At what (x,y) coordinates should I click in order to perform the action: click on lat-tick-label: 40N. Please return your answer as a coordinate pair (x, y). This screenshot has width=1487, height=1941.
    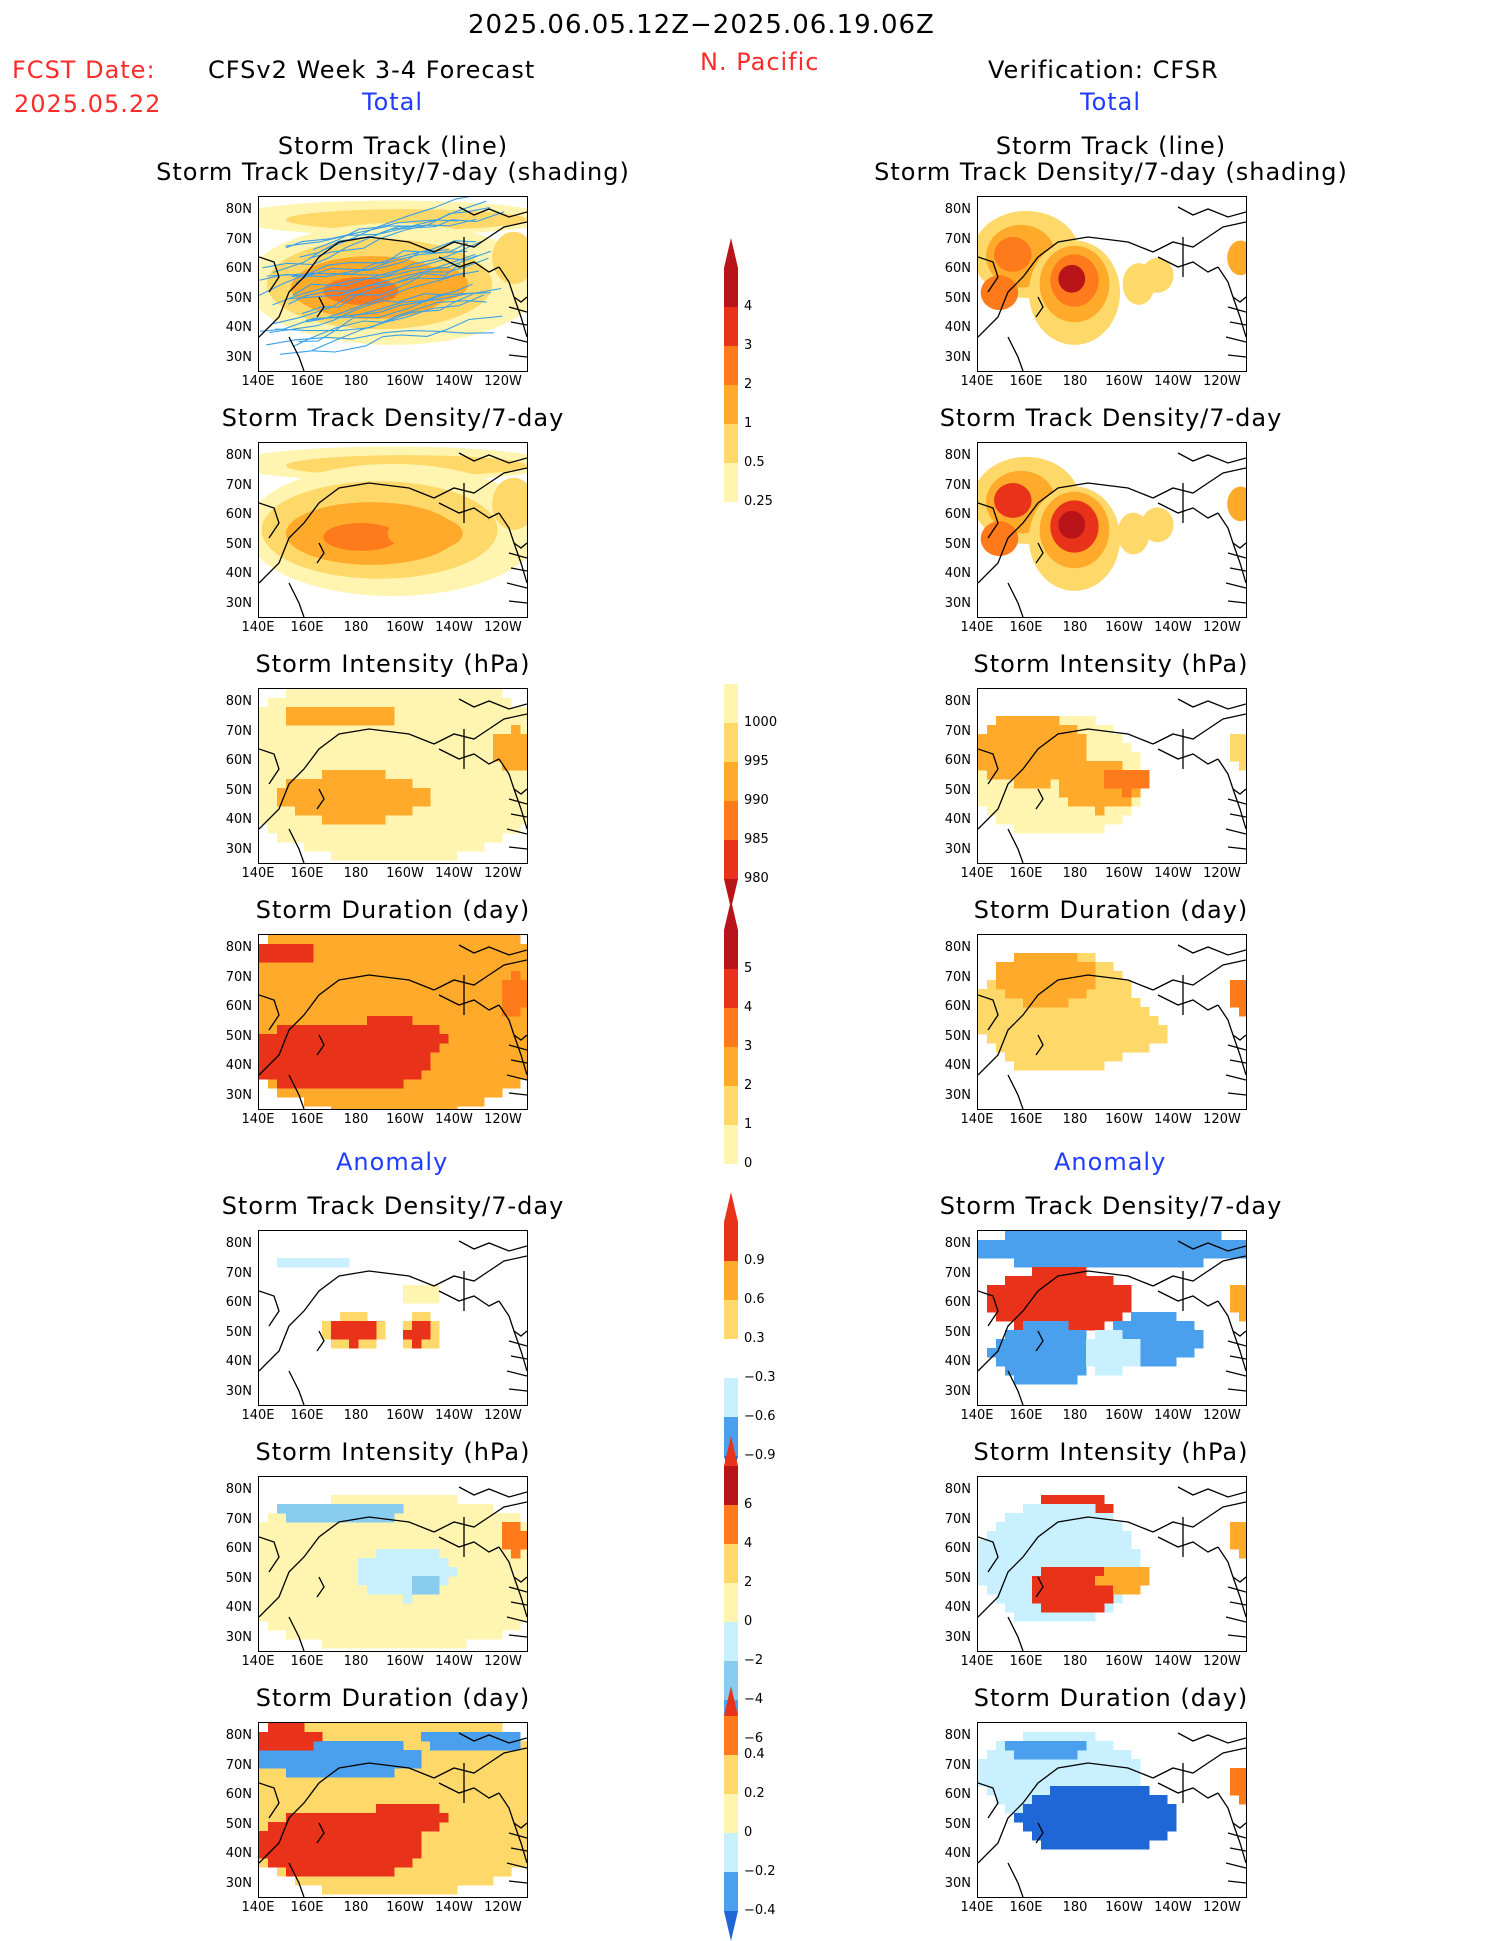
    Looking at the image, I should click on (235, 1607).